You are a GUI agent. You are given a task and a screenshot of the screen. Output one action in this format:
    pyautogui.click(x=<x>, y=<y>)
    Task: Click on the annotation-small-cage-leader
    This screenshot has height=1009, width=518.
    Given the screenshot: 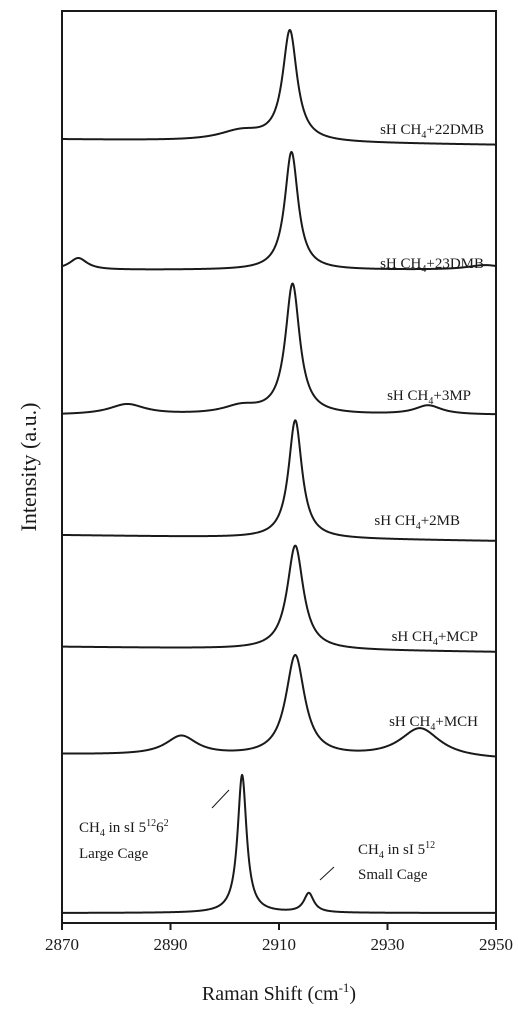 What is the action you would take?
    pyautogui.click(x=327, y=873)
    